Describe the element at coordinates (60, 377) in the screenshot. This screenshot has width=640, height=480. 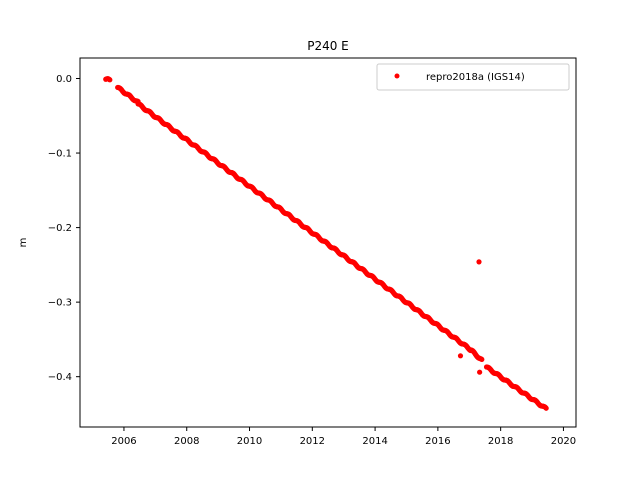
I see `y-tick-label: −0.4` at that location.